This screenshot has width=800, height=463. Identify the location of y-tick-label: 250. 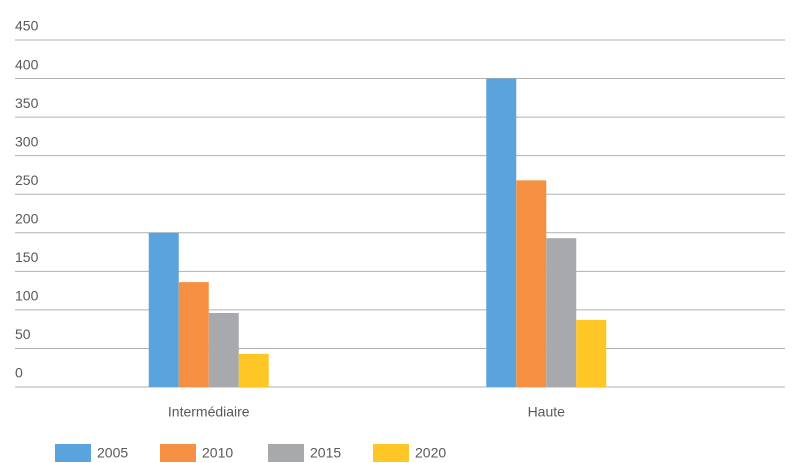
(27, 180).